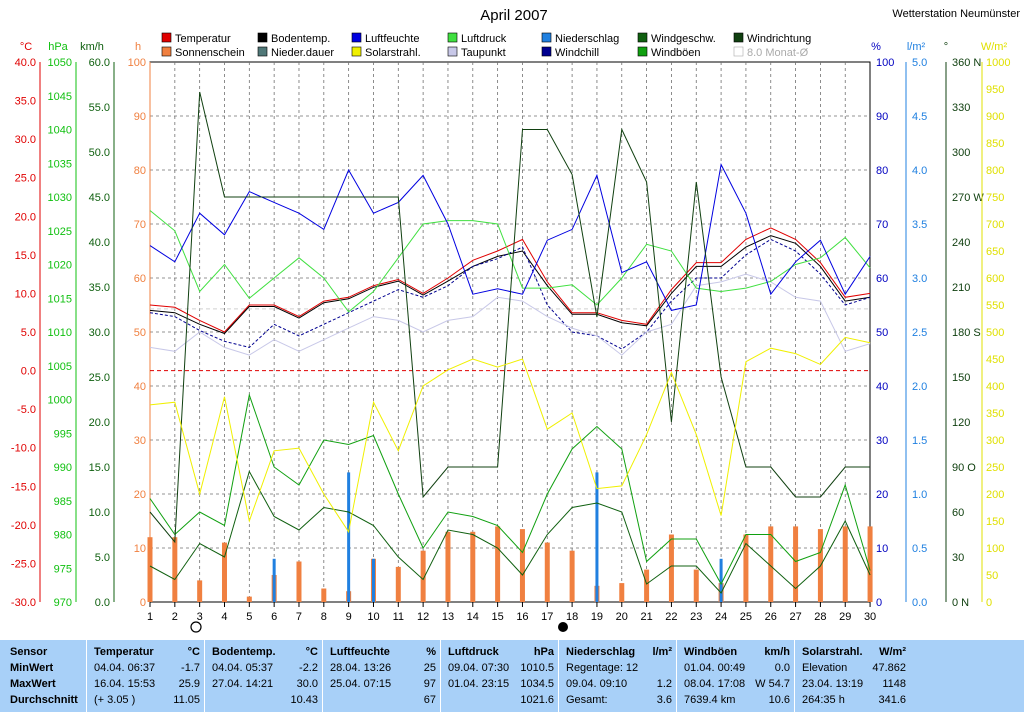 This screenshot has height=712, width=1024. Describe the element at coordinates (919, 225) in the screenshot. I see `rain-axis-tick: 3.5` at that location.